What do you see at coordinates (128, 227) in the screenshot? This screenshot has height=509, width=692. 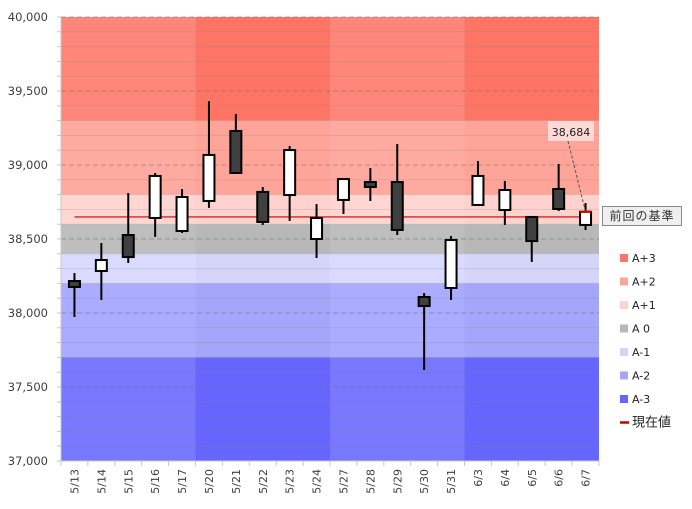 I see `candle-5/15` at bounding box center [128, 227].